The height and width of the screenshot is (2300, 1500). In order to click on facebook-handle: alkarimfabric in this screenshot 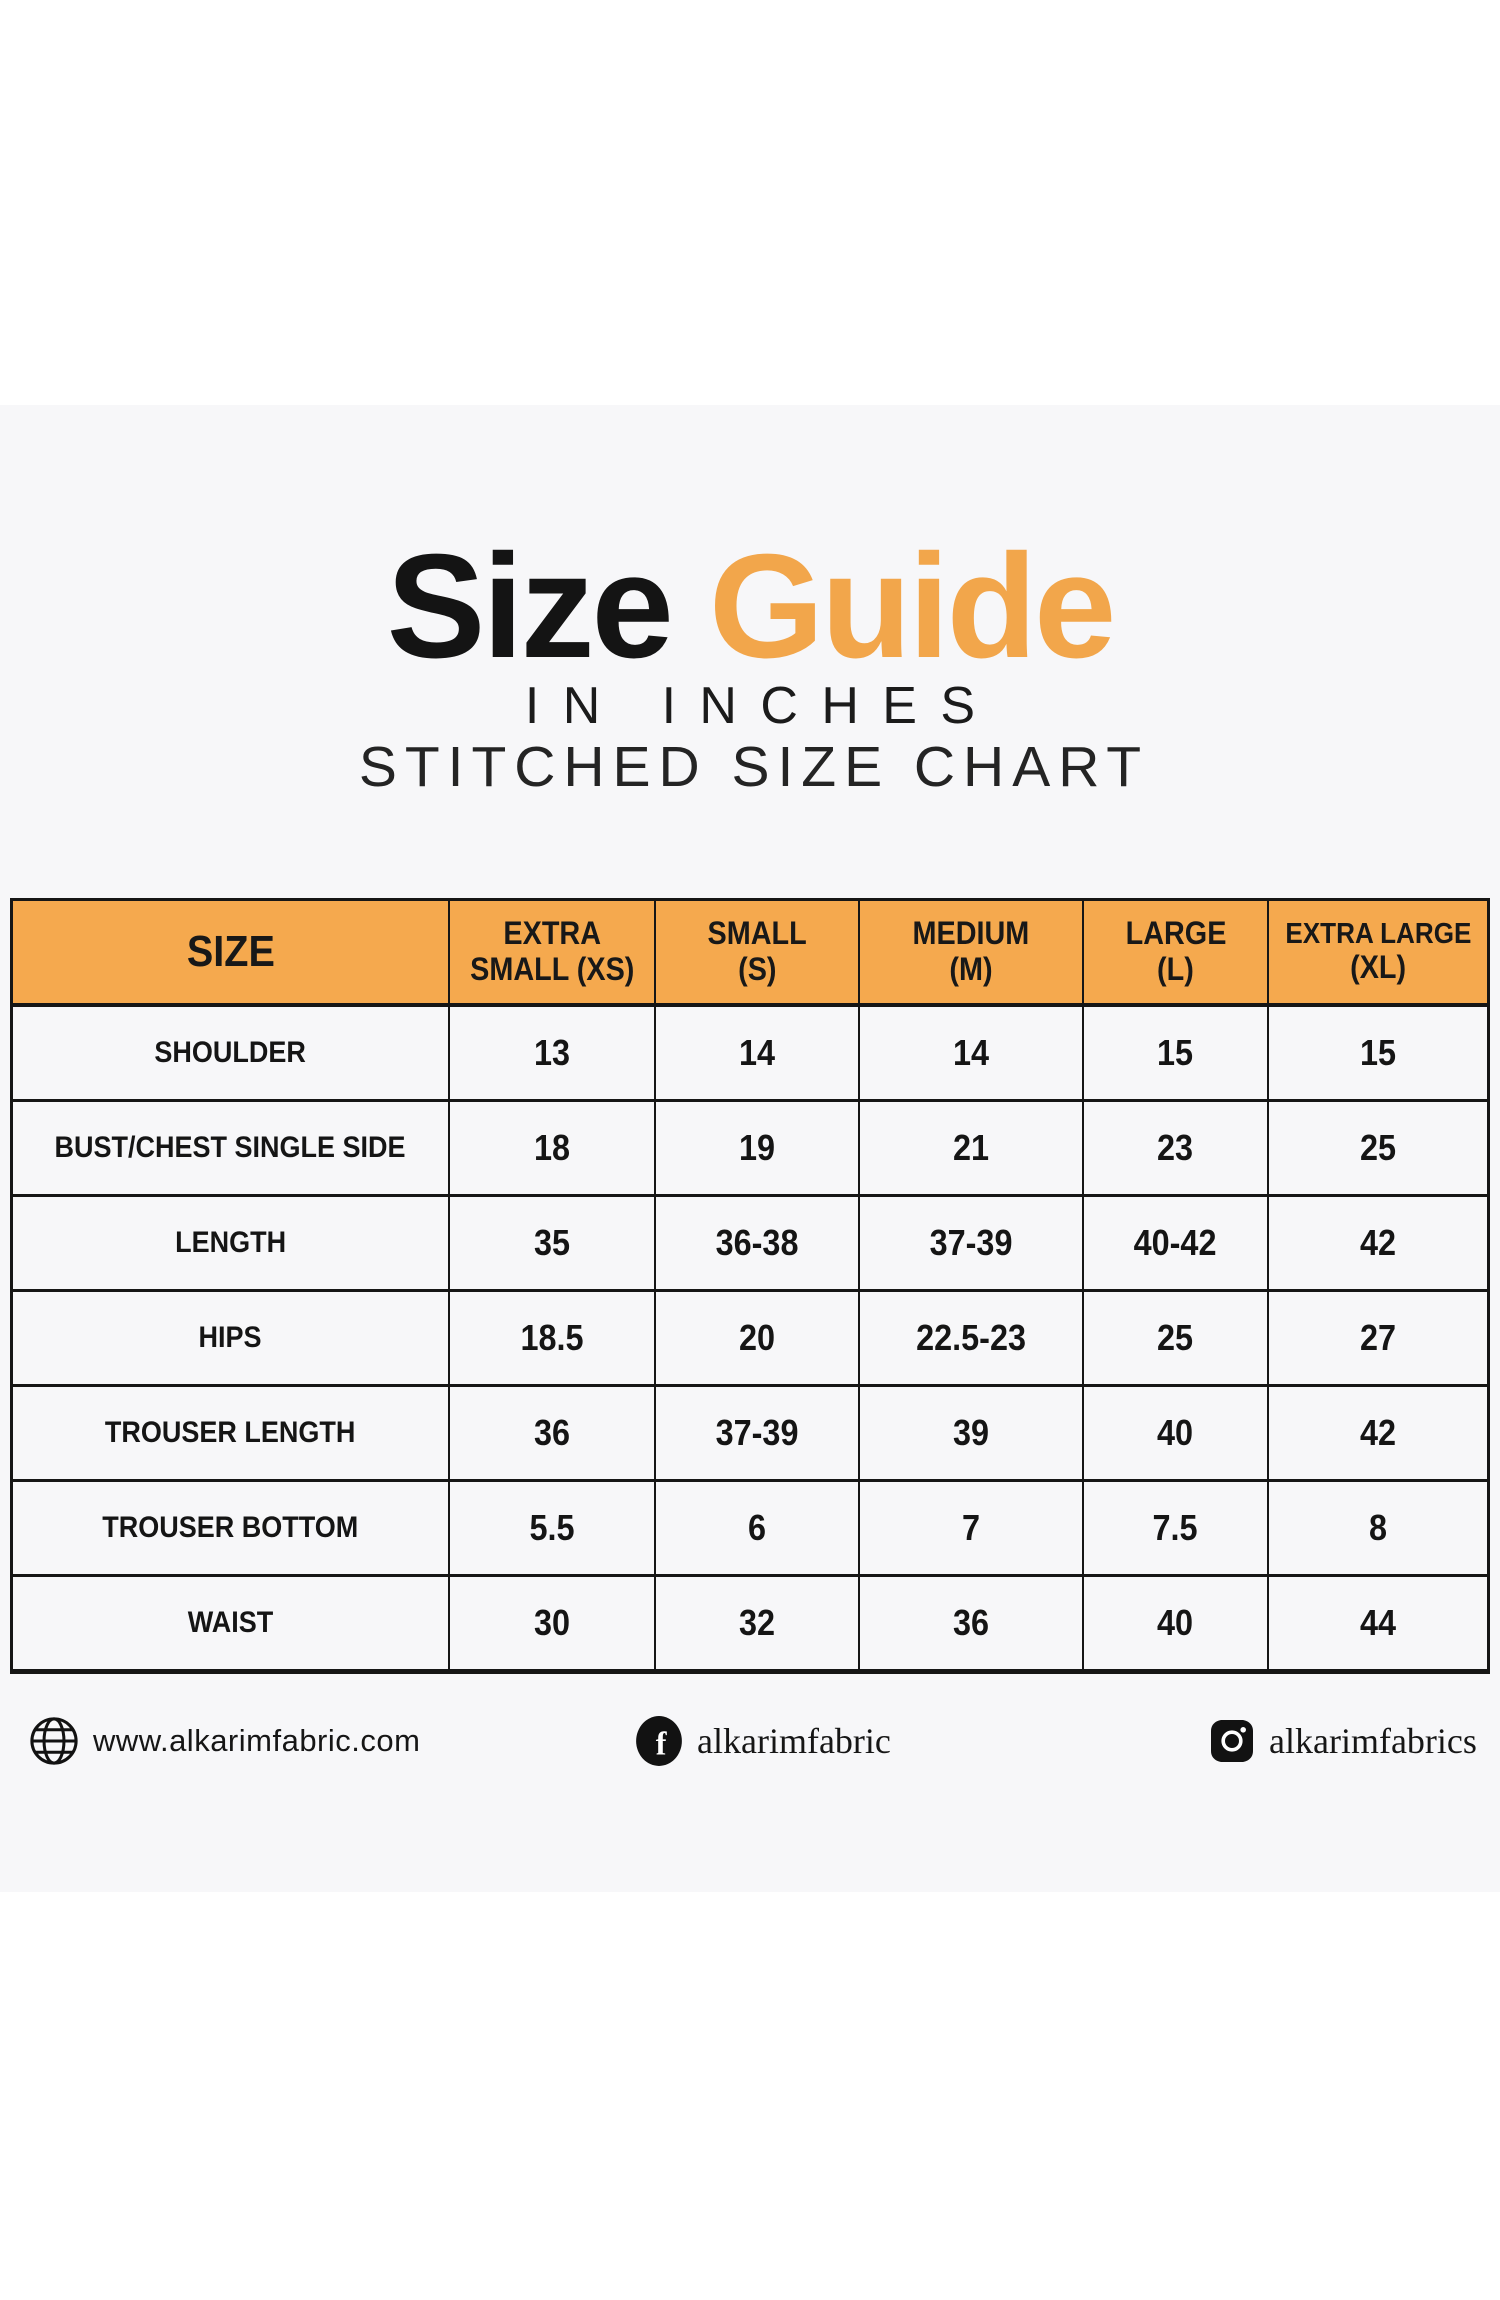, I will do `click(794, 1741)`.